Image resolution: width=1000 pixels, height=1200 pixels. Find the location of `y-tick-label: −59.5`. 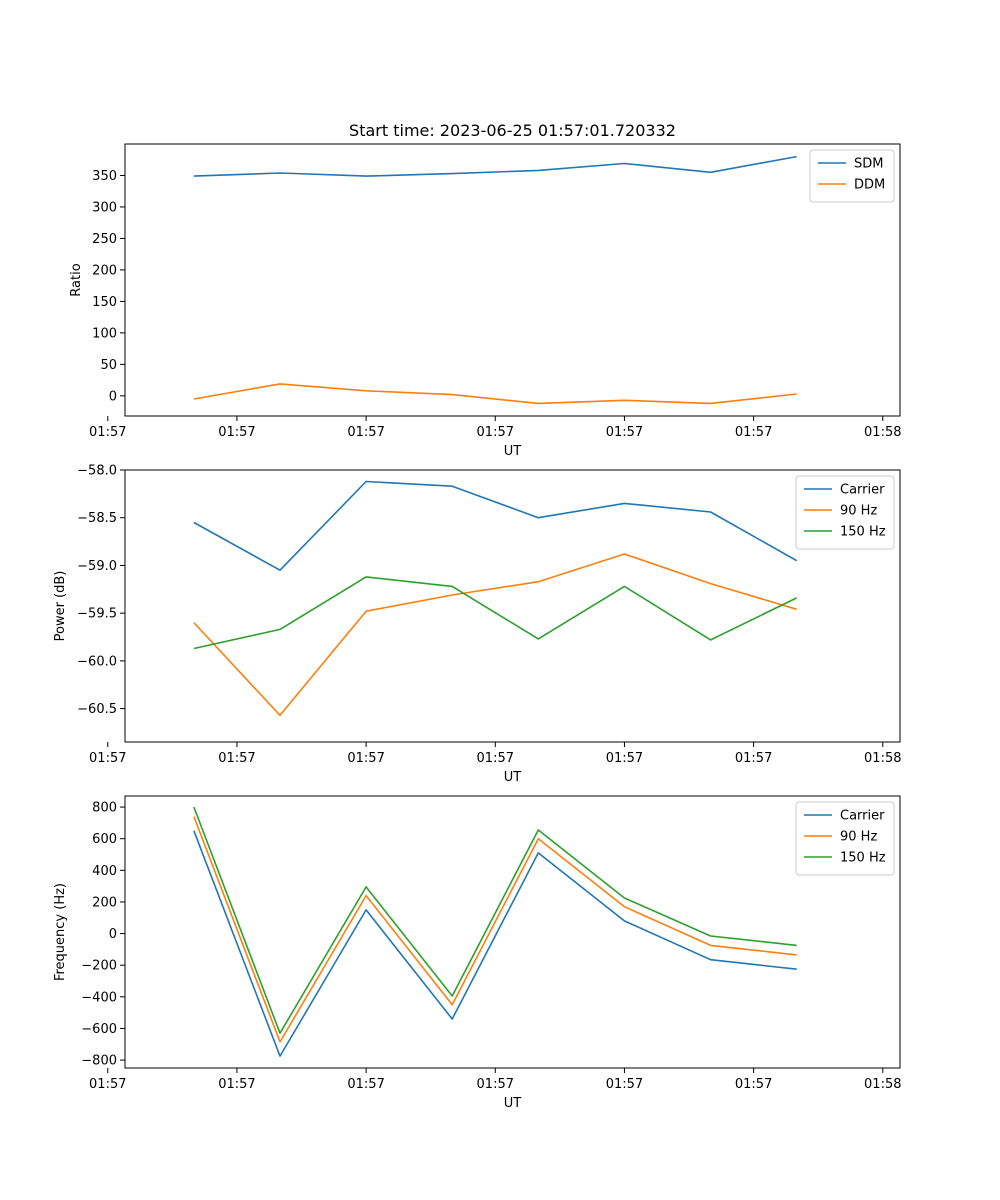

y-tick-label: −59.5 is located at coordinates (97, 614).